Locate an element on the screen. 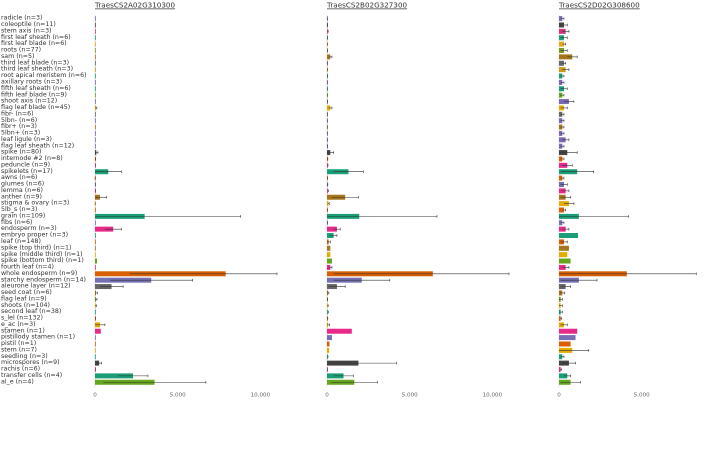  category-label: sam (n=5) is located at coordinates (17, 56).